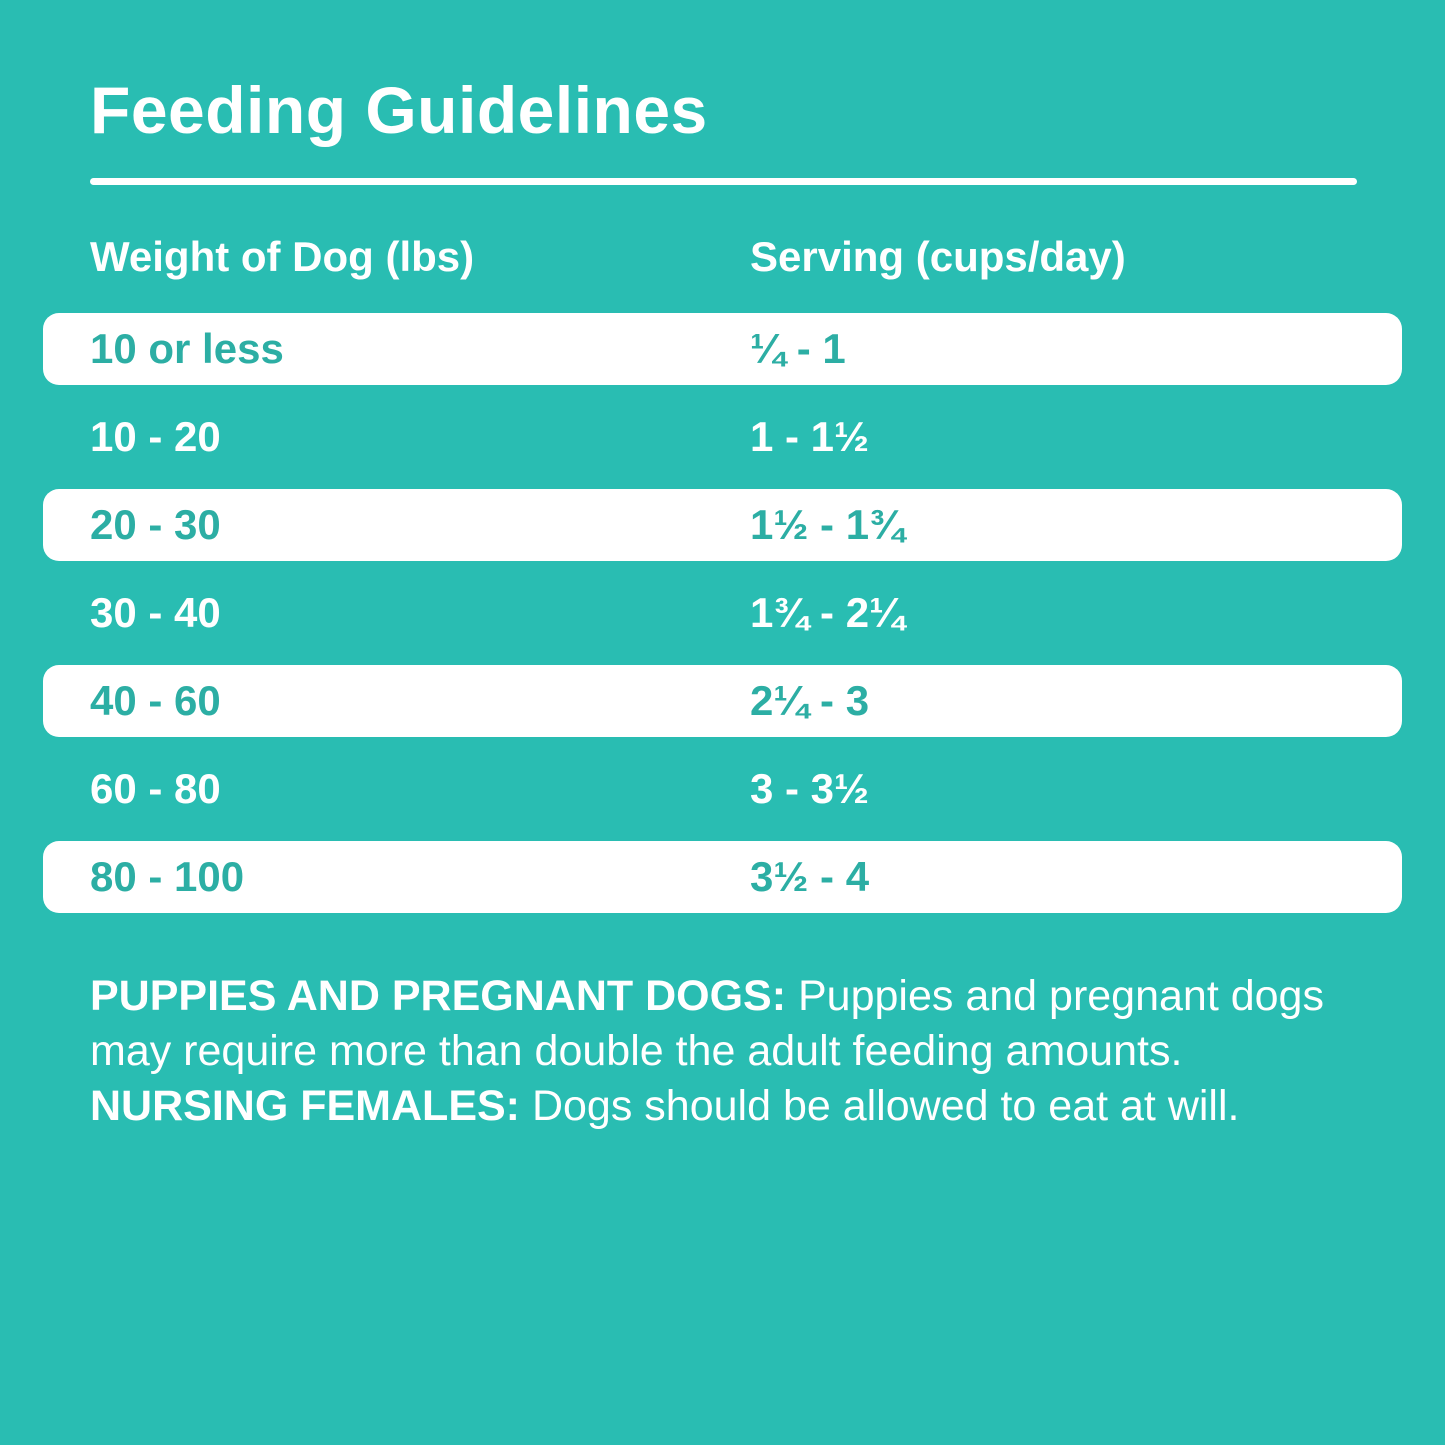 This screenshot has width=1445, height=1445. I want to click on table-header-row: Weight of Dog (lbs) Serving (cups/day), so click(746, 257).